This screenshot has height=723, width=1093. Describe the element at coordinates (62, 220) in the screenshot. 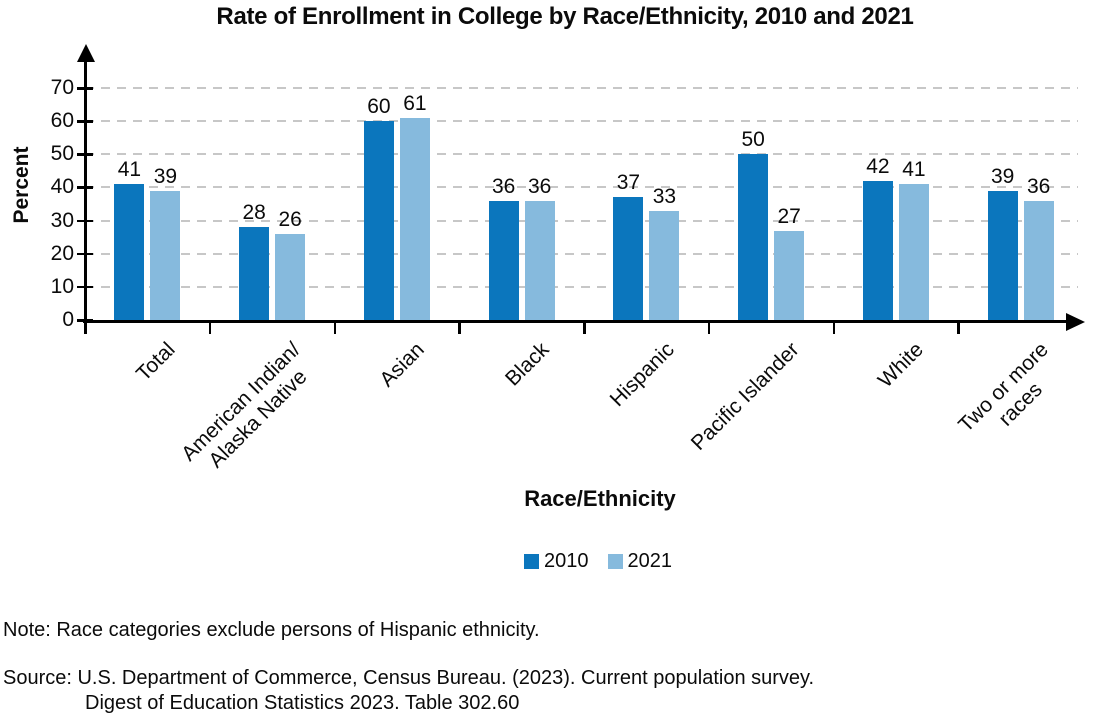

I see `y-tick-label-30: 30` at that location.